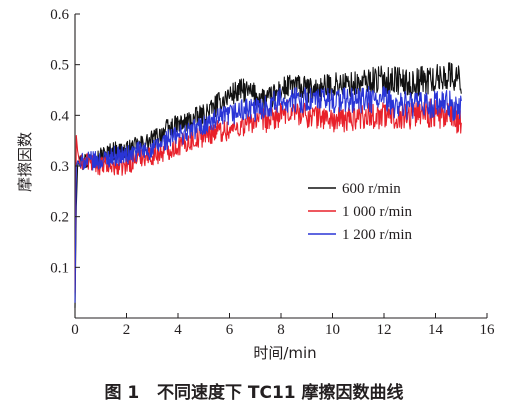  I want to click on x-tick-label: 2, so click(127, 330).